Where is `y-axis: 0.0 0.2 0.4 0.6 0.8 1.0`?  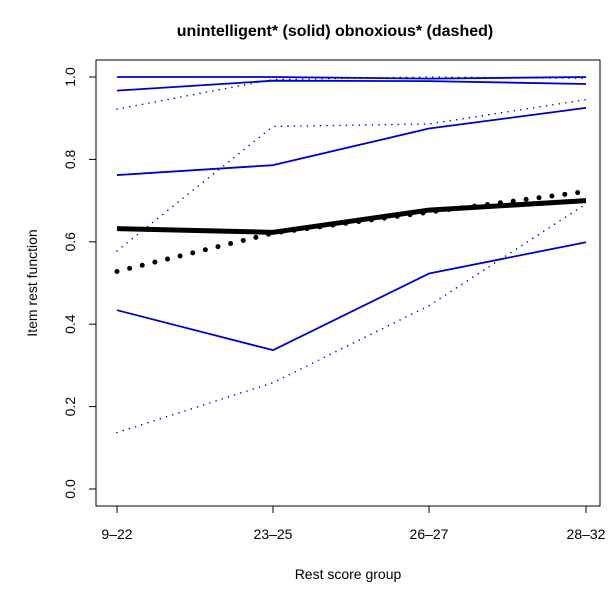
y-axis: 0.0 0.2 0.4 0.6 0.8 1.0 is located at coordinates (79, 283).